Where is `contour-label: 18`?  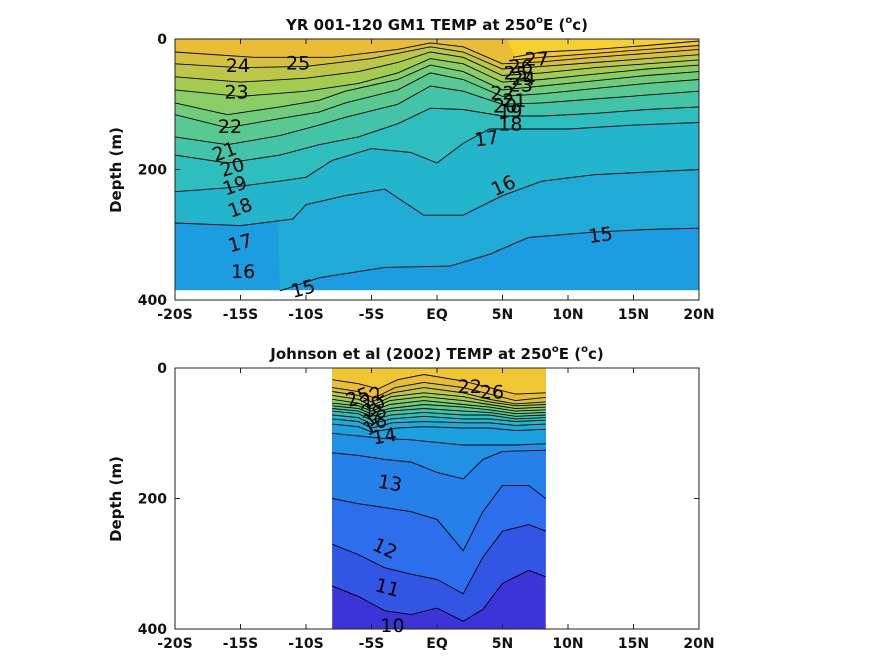 contour-label: 18 is located at coordinates (510, 125).